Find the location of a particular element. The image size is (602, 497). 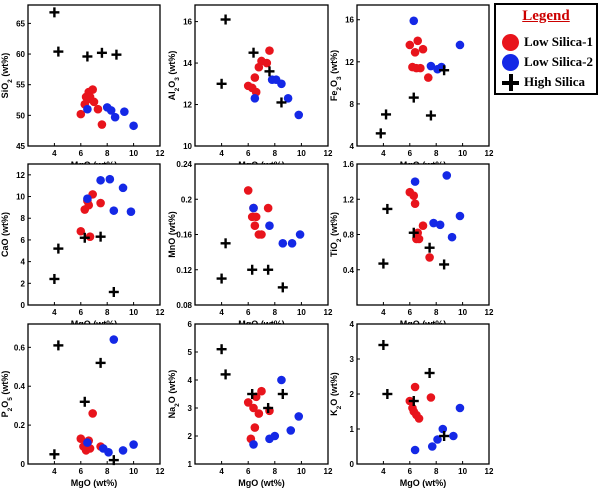

y-axis-label: Na2O (wt%) is located at coordinates (174, 394).